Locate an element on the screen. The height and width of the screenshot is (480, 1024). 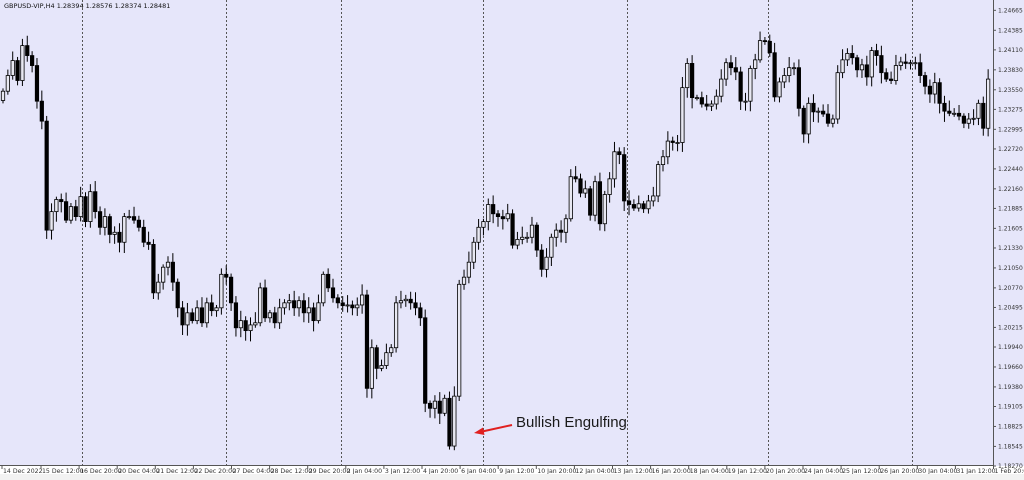
time-tick-label: 14 Dec 2022 is located at coordinates (23, 471).